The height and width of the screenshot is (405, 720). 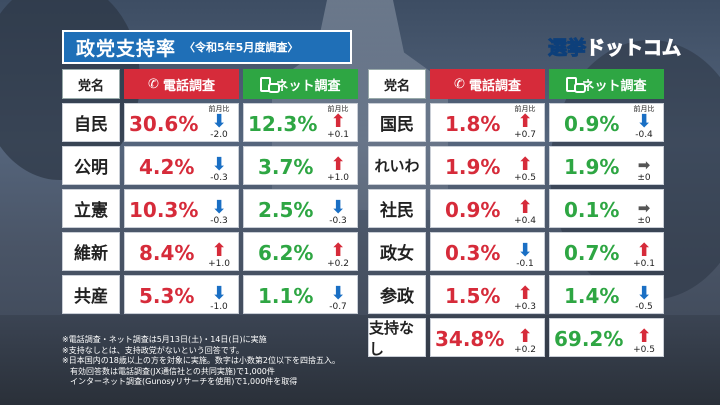 What do you see at coordinates (286, 167) in the screenshot?
I see `net-percentage: 3.7%` at bounding box center [286, 167].